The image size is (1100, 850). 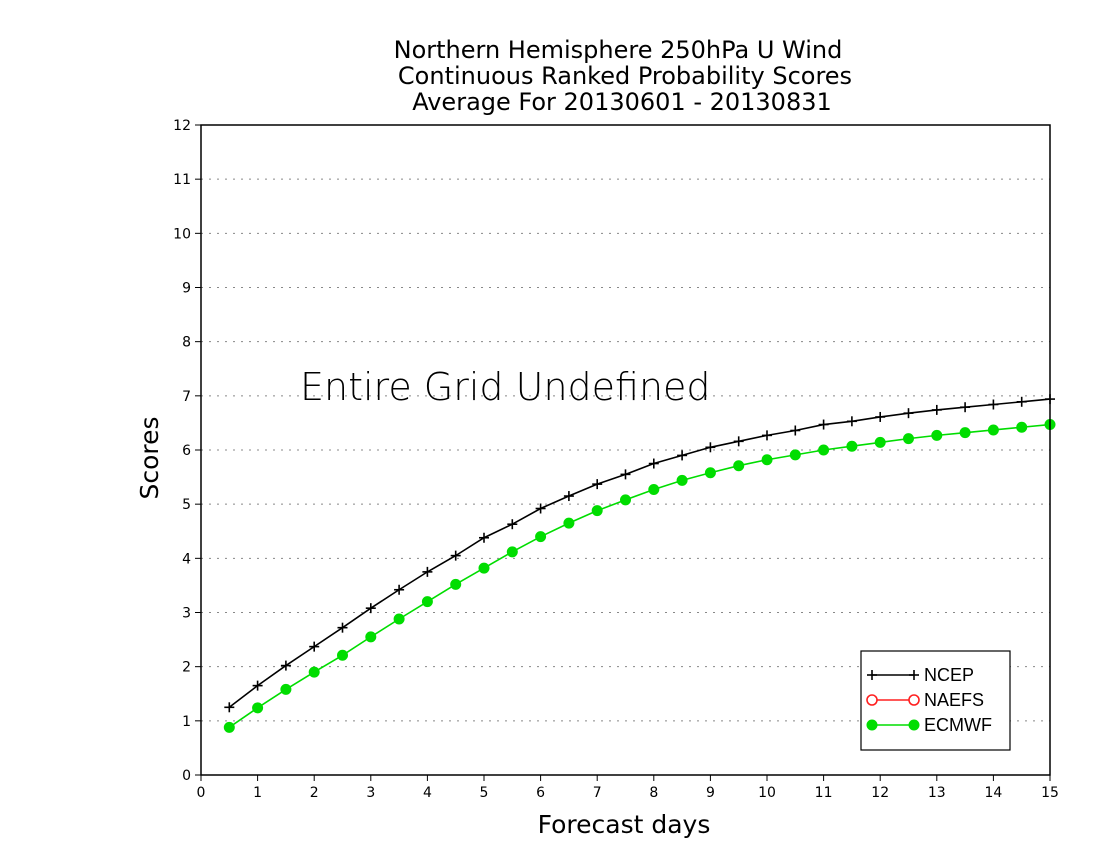 I want to click on title-line-3: Average For 20130601 - 20130831, so click(x=622, y=102).